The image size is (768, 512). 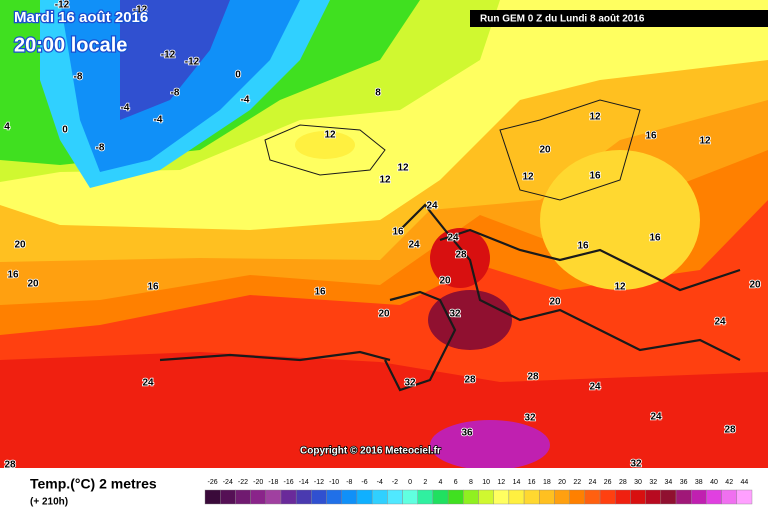 I want to click on colorbar-tick: 20, so click(x=562, y=482).